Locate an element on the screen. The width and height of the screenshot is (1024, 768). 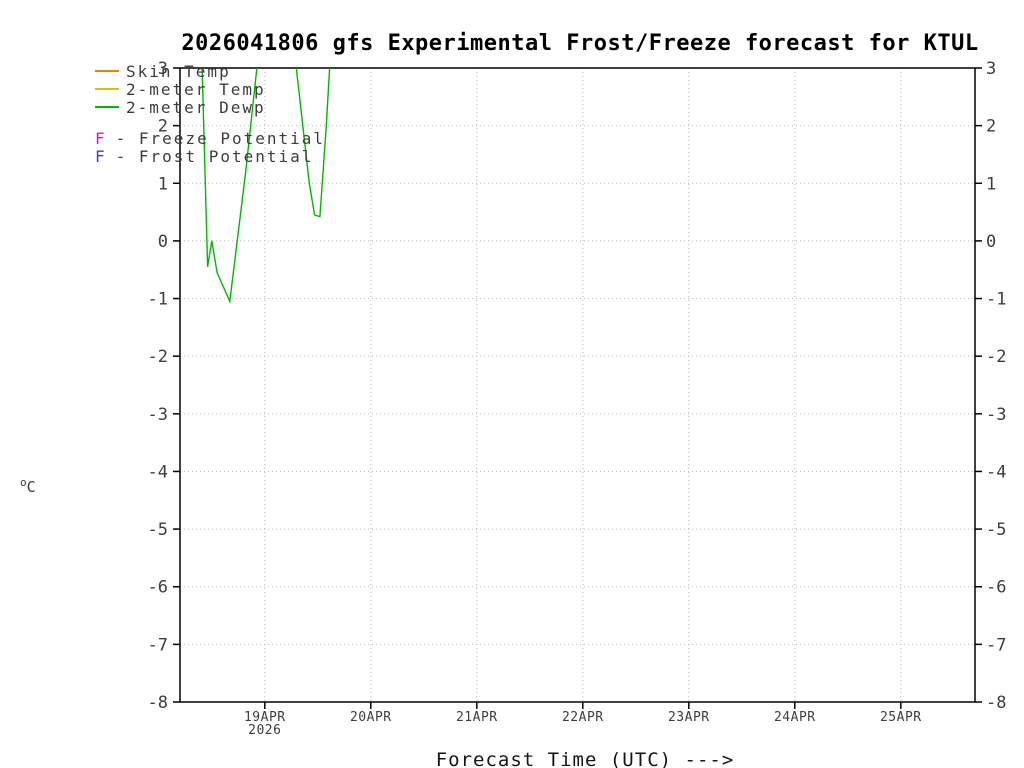
svg-text: 19APR is located at coordinates (265, 717).